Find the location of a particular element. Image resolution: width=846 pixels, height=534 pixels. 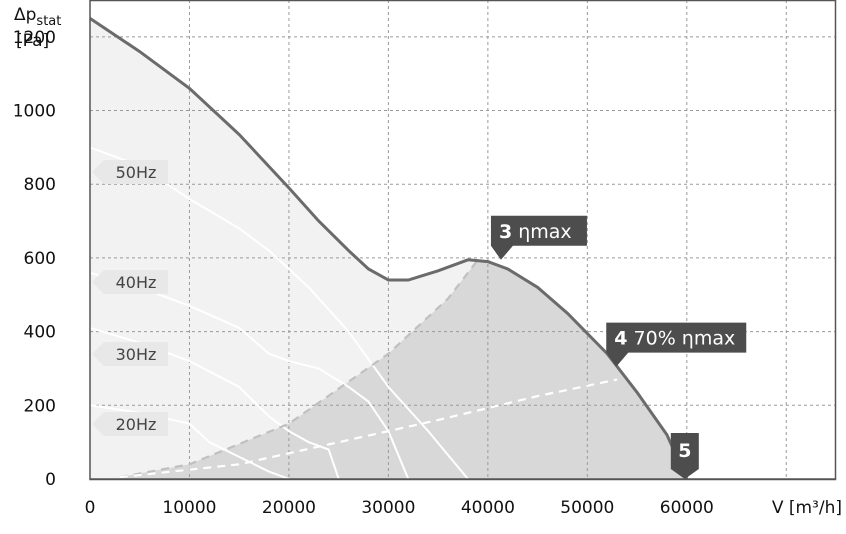

operating-point-marker-4: 4 70% ηmax is located at coordinates (676, 344).